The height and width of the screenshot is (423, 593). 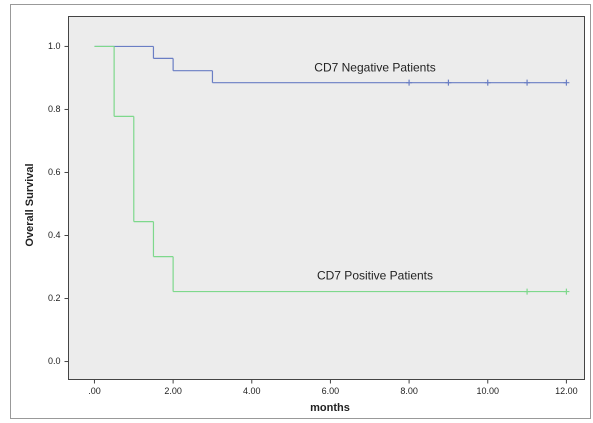 What do you see at coordinates (487, 391) in the screenshot?
I see `x-tick-label: 10.00` at bounding box center [487, 391].